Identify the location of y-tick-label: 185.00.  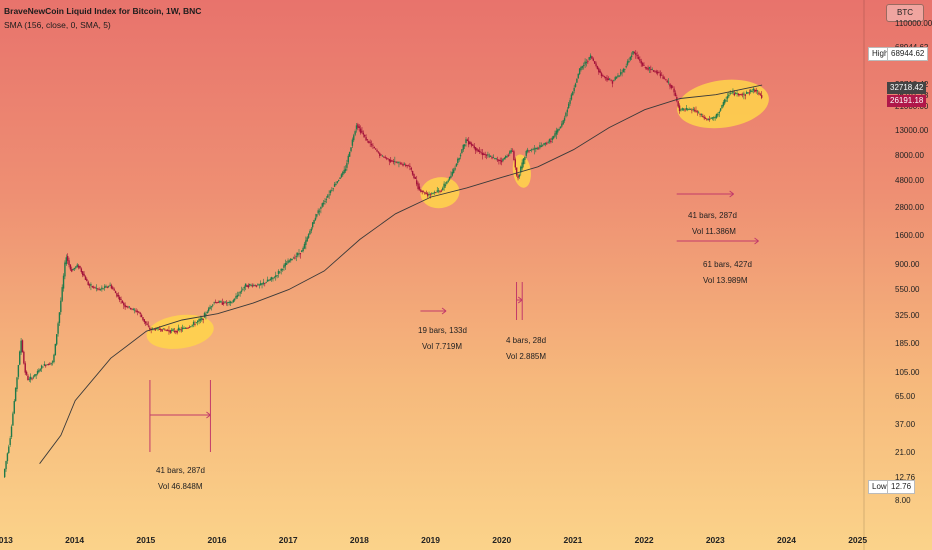
(907, 344).